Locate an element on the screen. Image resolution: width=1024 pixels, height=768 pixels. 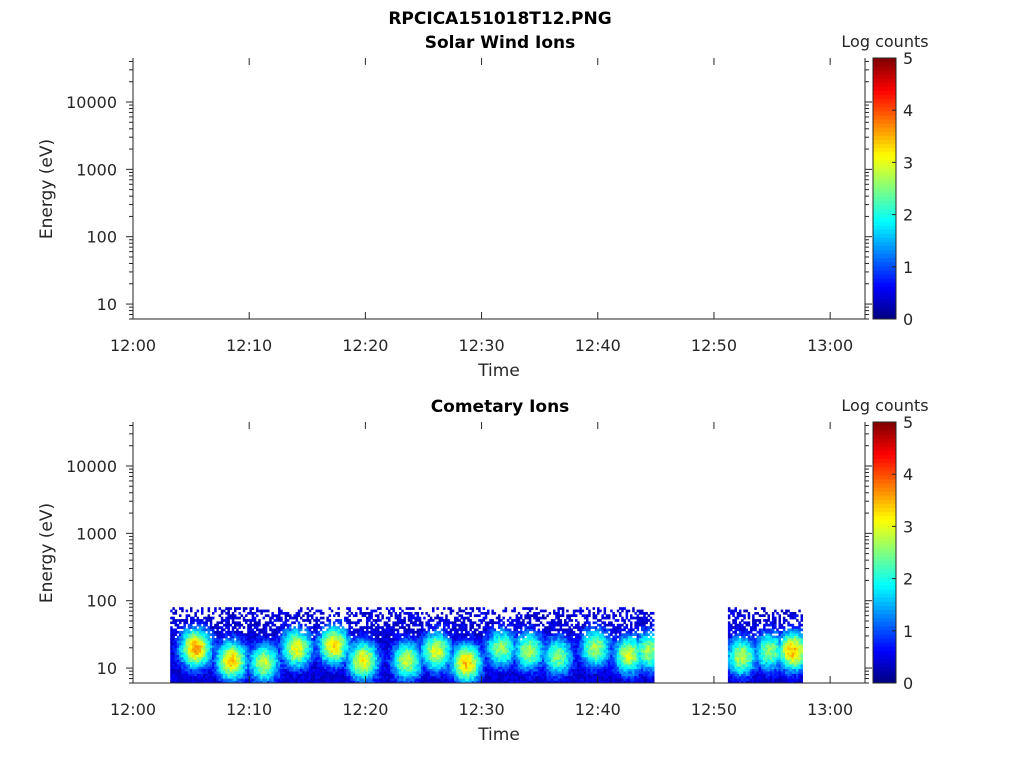
cometary-ions-xlabel: Time is located at coordinates (498, 735).